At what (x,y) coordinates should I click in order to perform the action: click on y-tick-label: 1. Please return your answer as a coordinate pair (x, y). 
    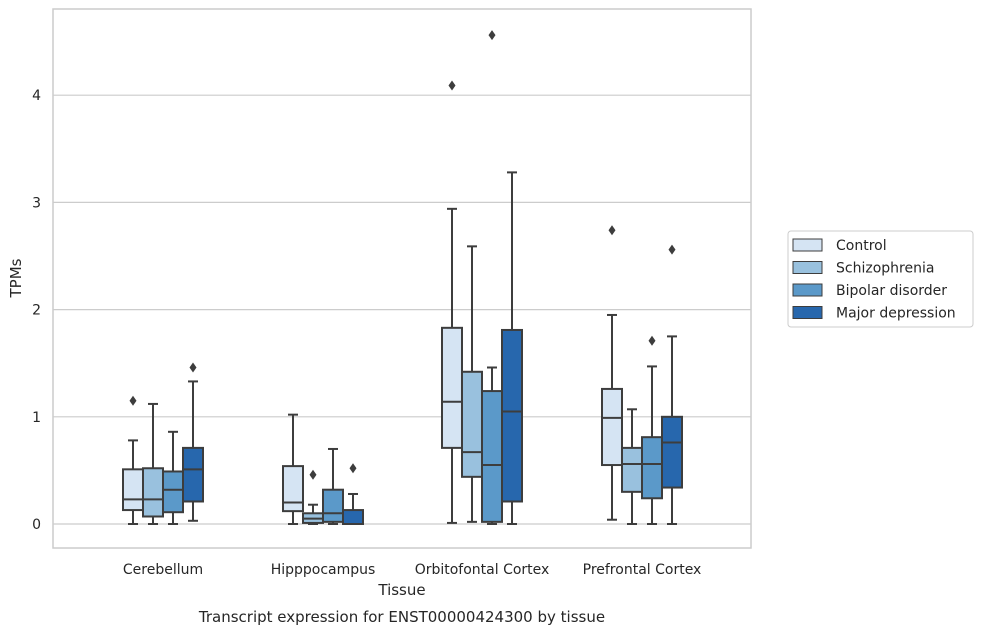
    Looking at the image, I should click on (36, 418).